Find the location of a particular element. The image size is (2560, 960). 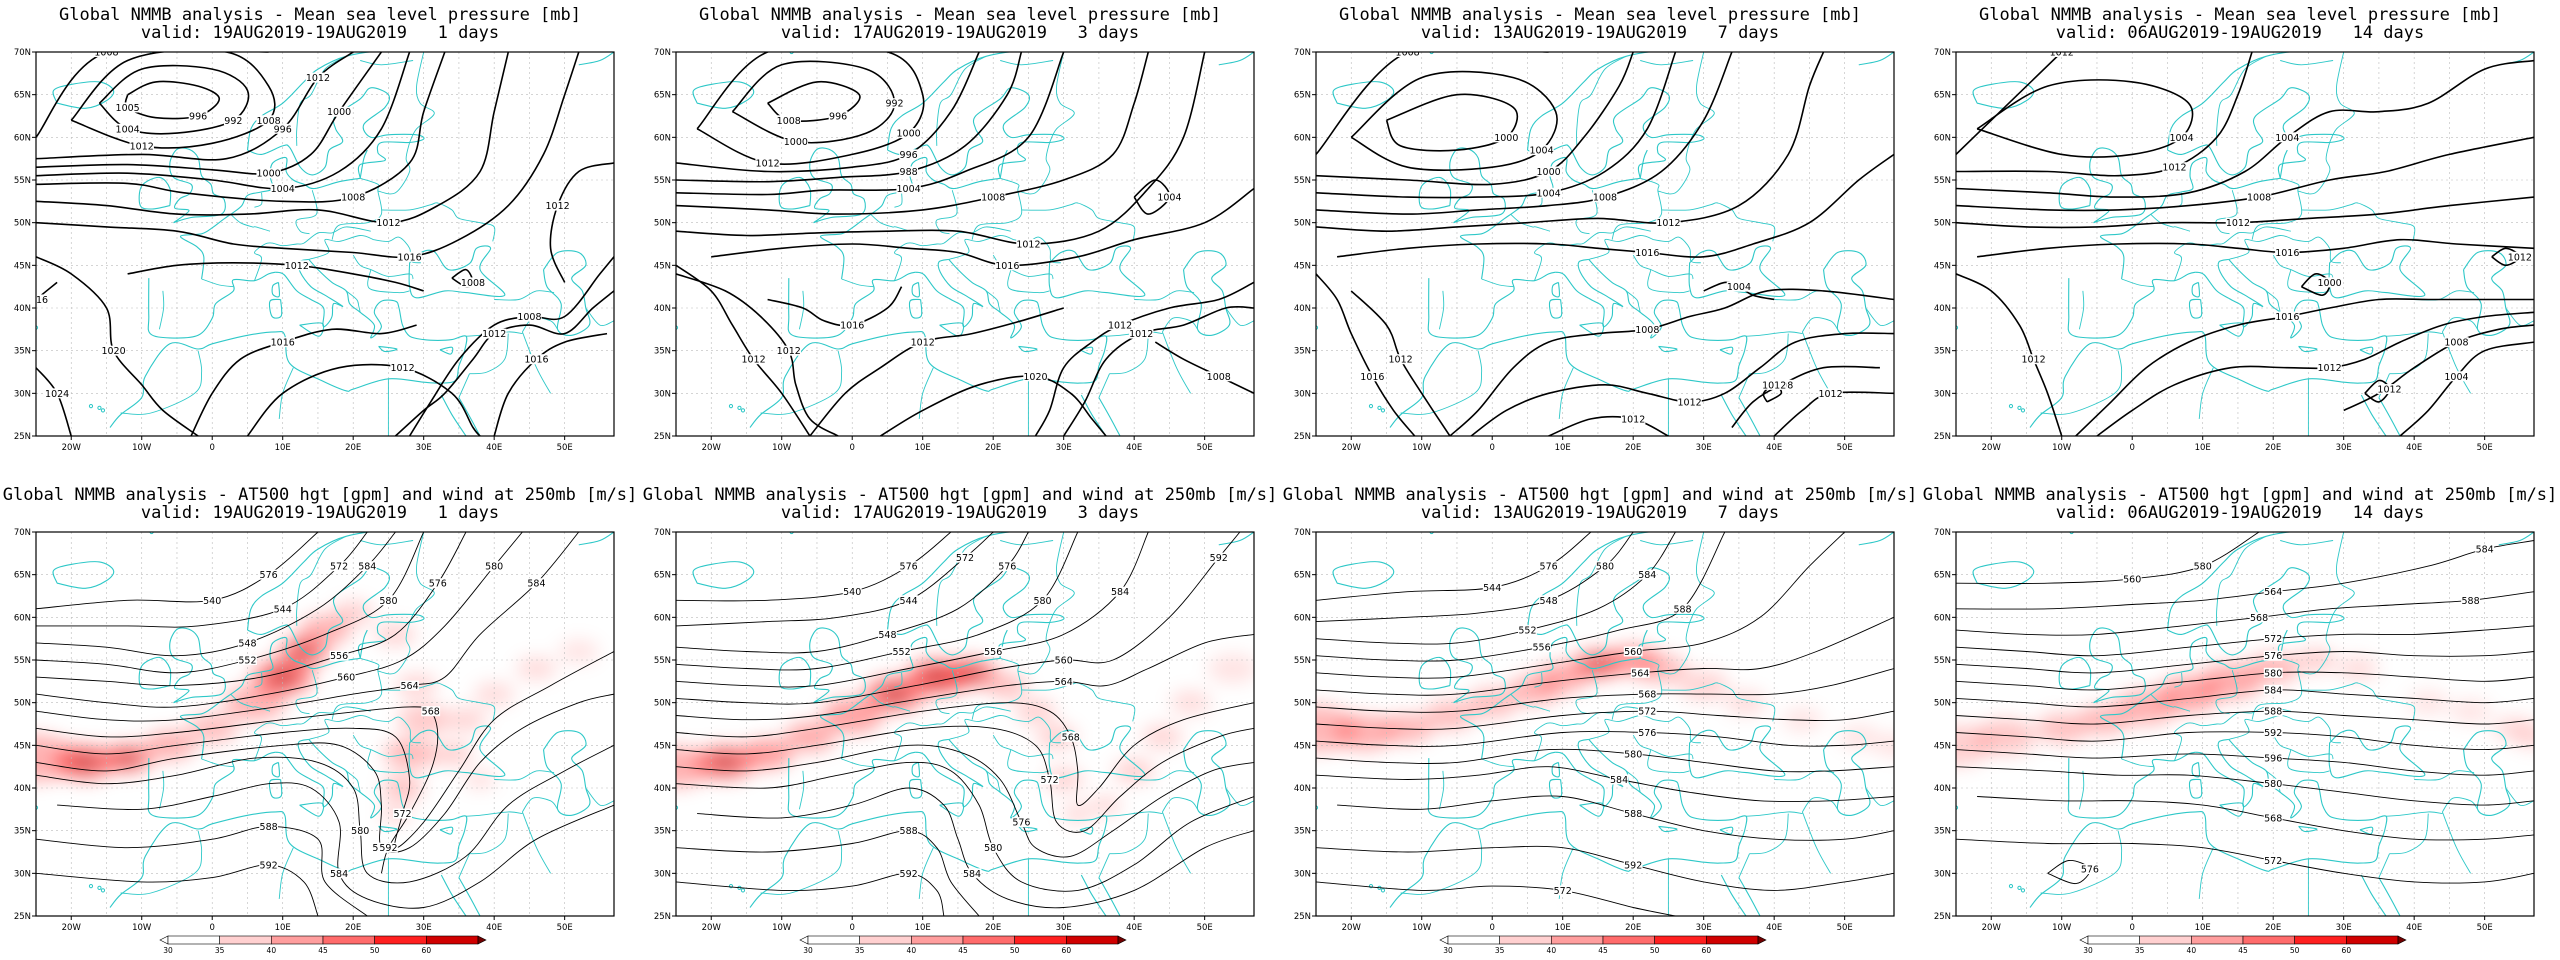

lat-label: 45N is located at coordinates (22, 746).